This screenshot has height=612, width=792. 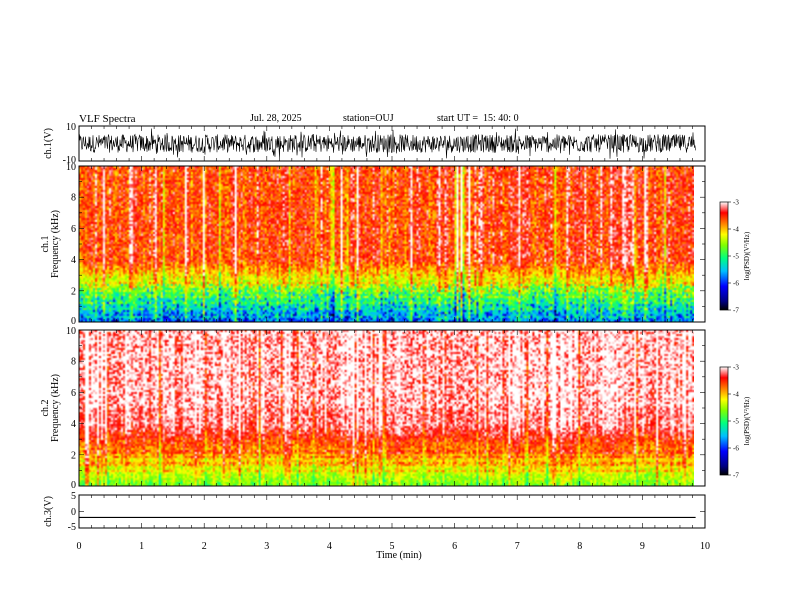 I want to click on ch1-colorbar, so click(x=724, y=256).